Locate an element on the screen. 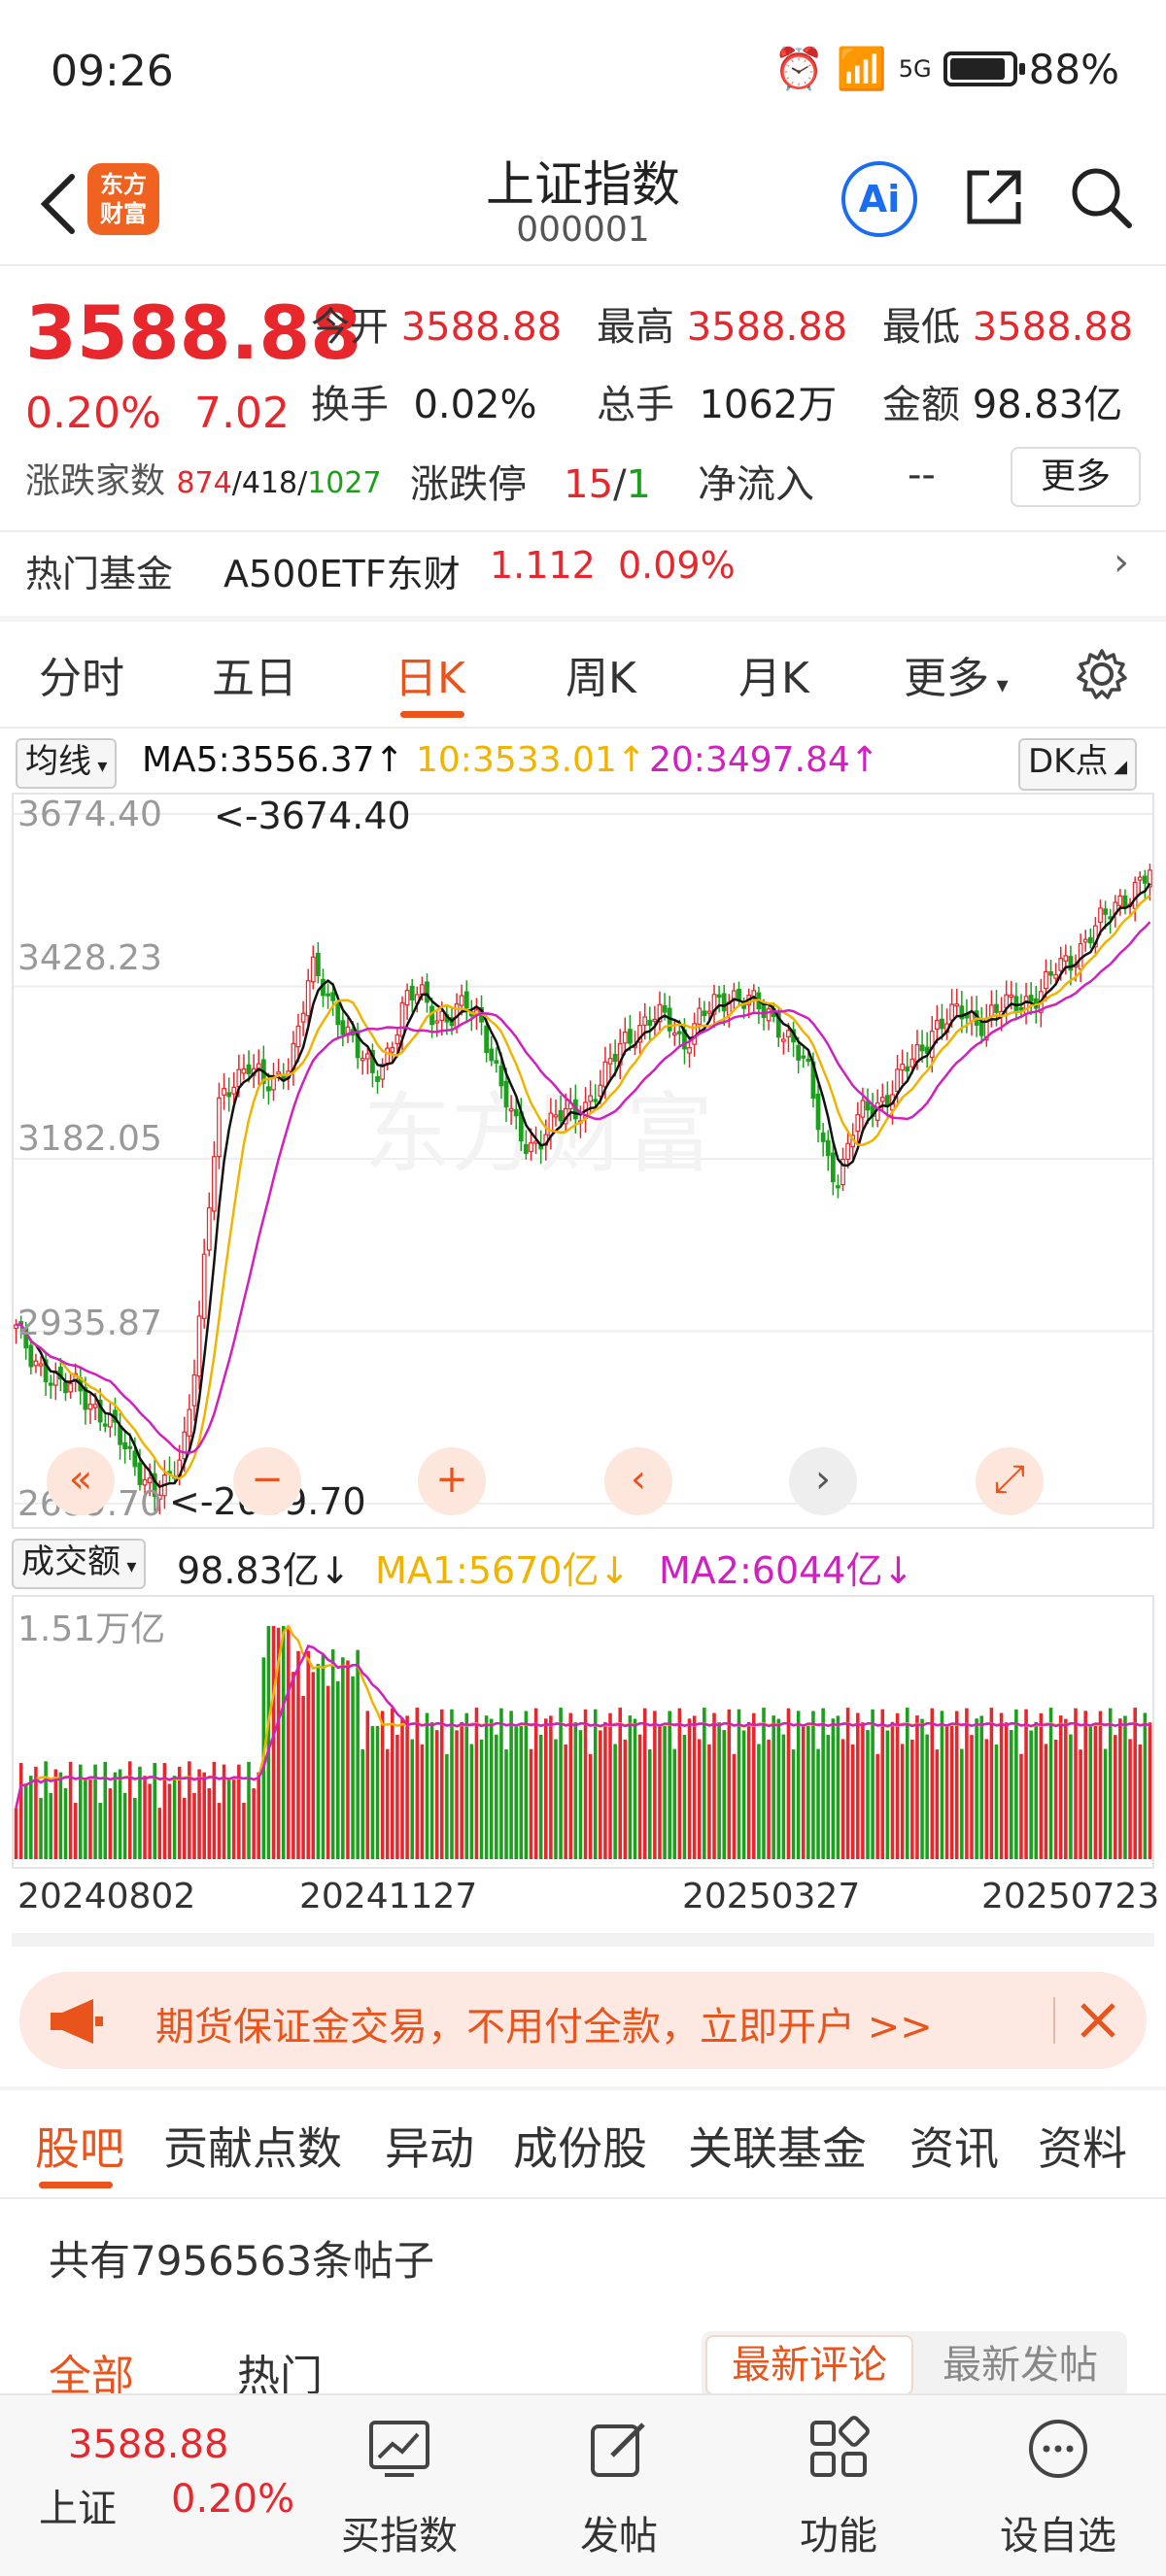 This screenshot has width=1166, height=2576. netflow-stat: 净流入 is located at coordinates (756, 484).